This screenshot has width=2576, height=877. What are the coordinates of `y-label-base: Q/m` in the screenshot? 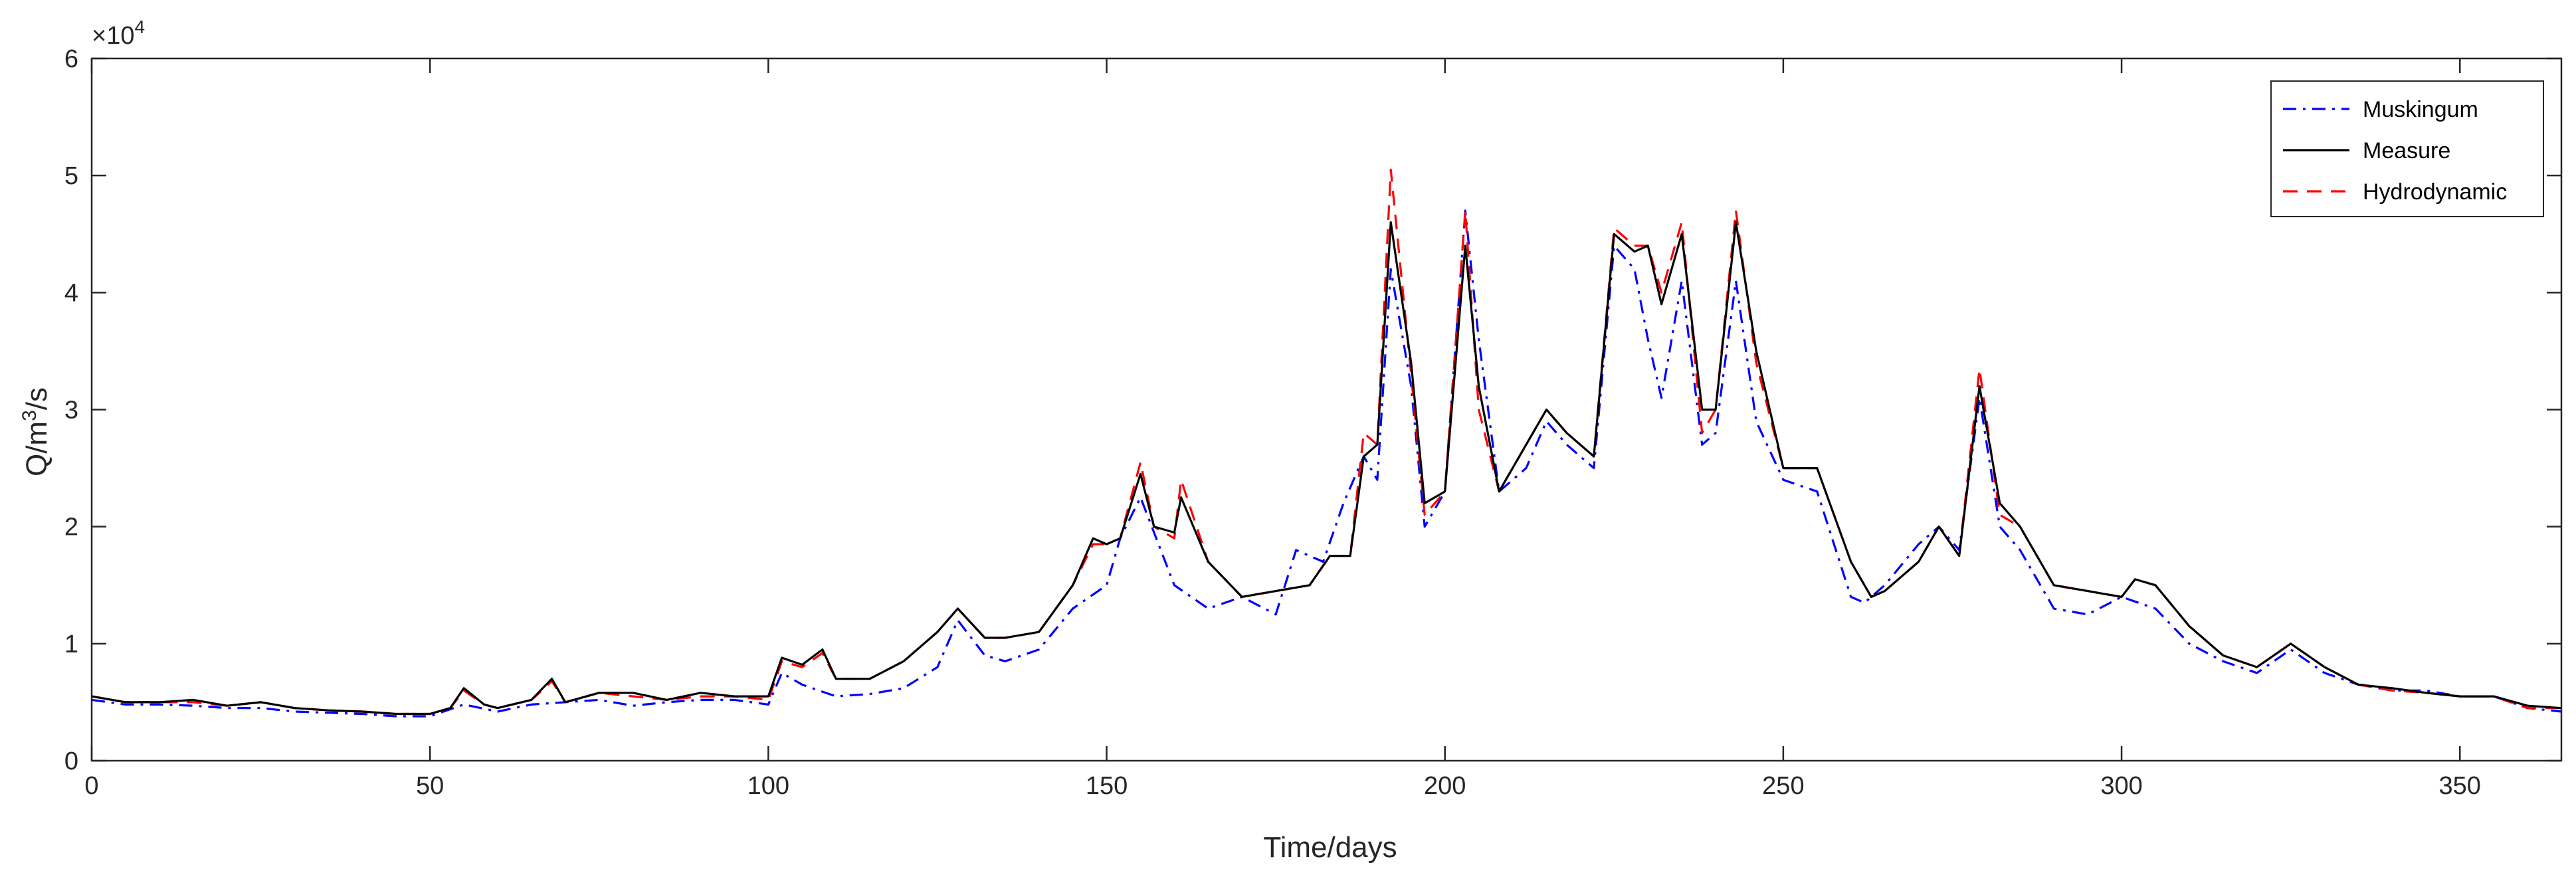 It's located at (37, 448).